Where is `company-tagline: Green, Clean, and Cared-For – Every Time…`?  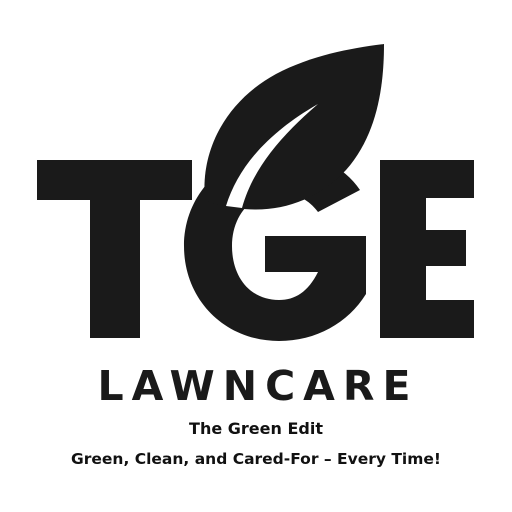 company-tagline: Green, Clean, and Cared-For – Every Time… is located at coordinates (256, 459).